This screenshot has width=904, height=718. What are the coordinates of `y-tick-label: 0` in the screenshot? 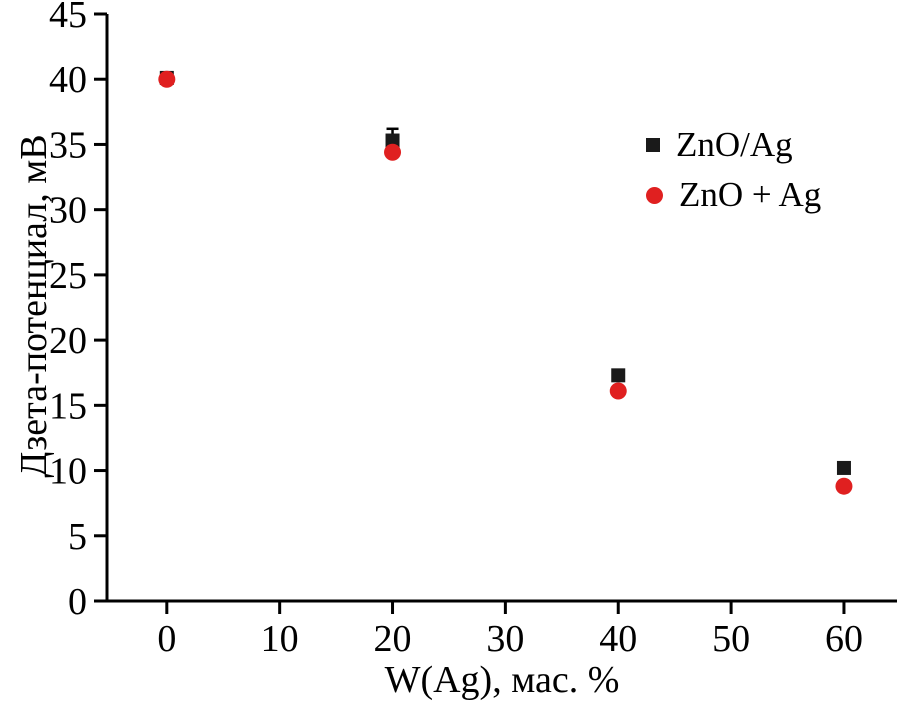 It's located at (77, 602).